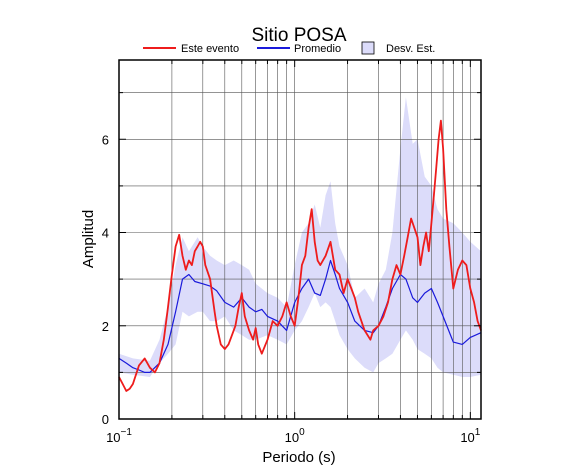 Image resolution: width=586 pixels, height=475 pixels. Describe the element at coordinates (105, 419) in the screenshot. I see `y-tick-label: 0` at that location.